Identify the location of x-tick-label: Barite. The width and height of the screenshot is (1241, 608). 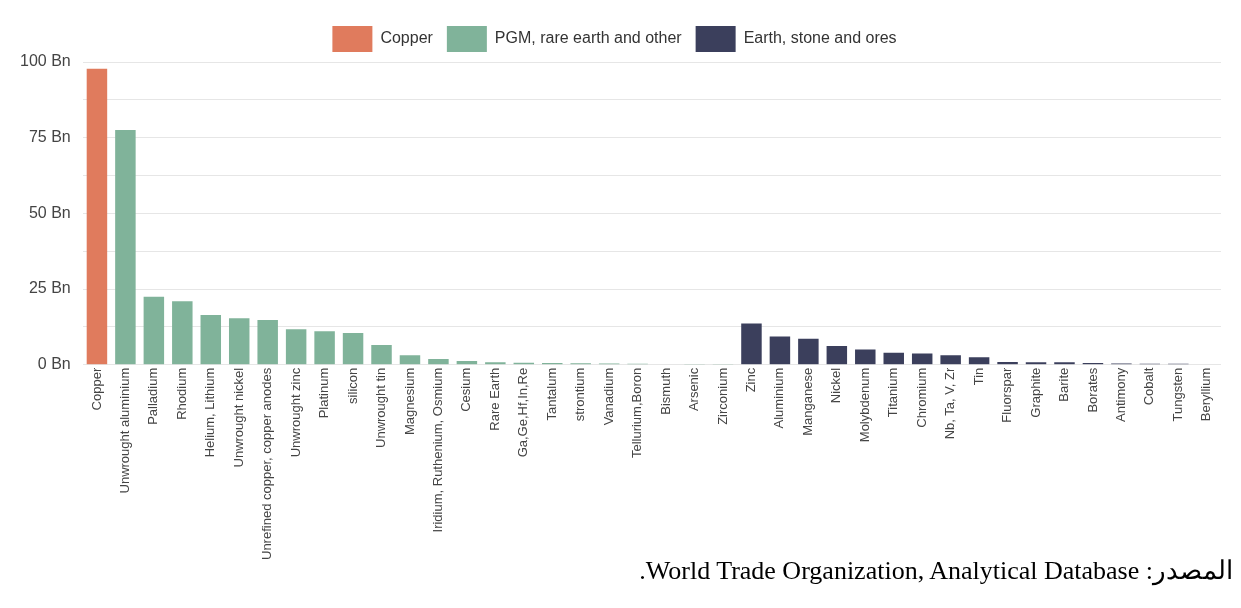
(1064, 384).